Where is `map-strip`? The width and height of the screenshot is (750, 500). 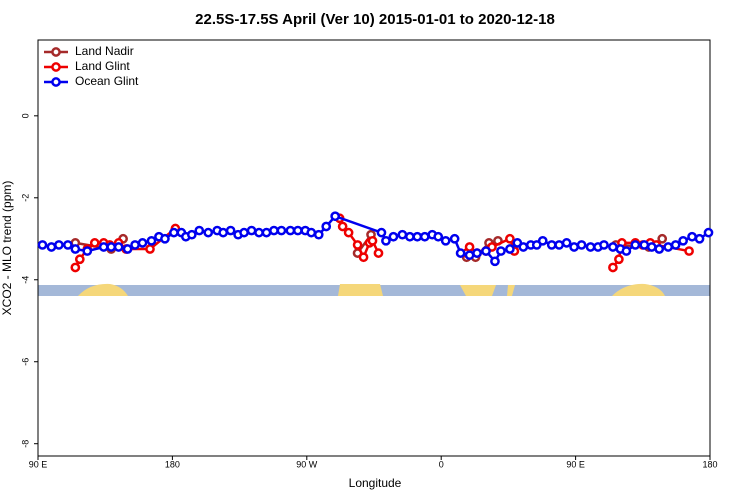 map-strip is located at coordinates (374, 289).